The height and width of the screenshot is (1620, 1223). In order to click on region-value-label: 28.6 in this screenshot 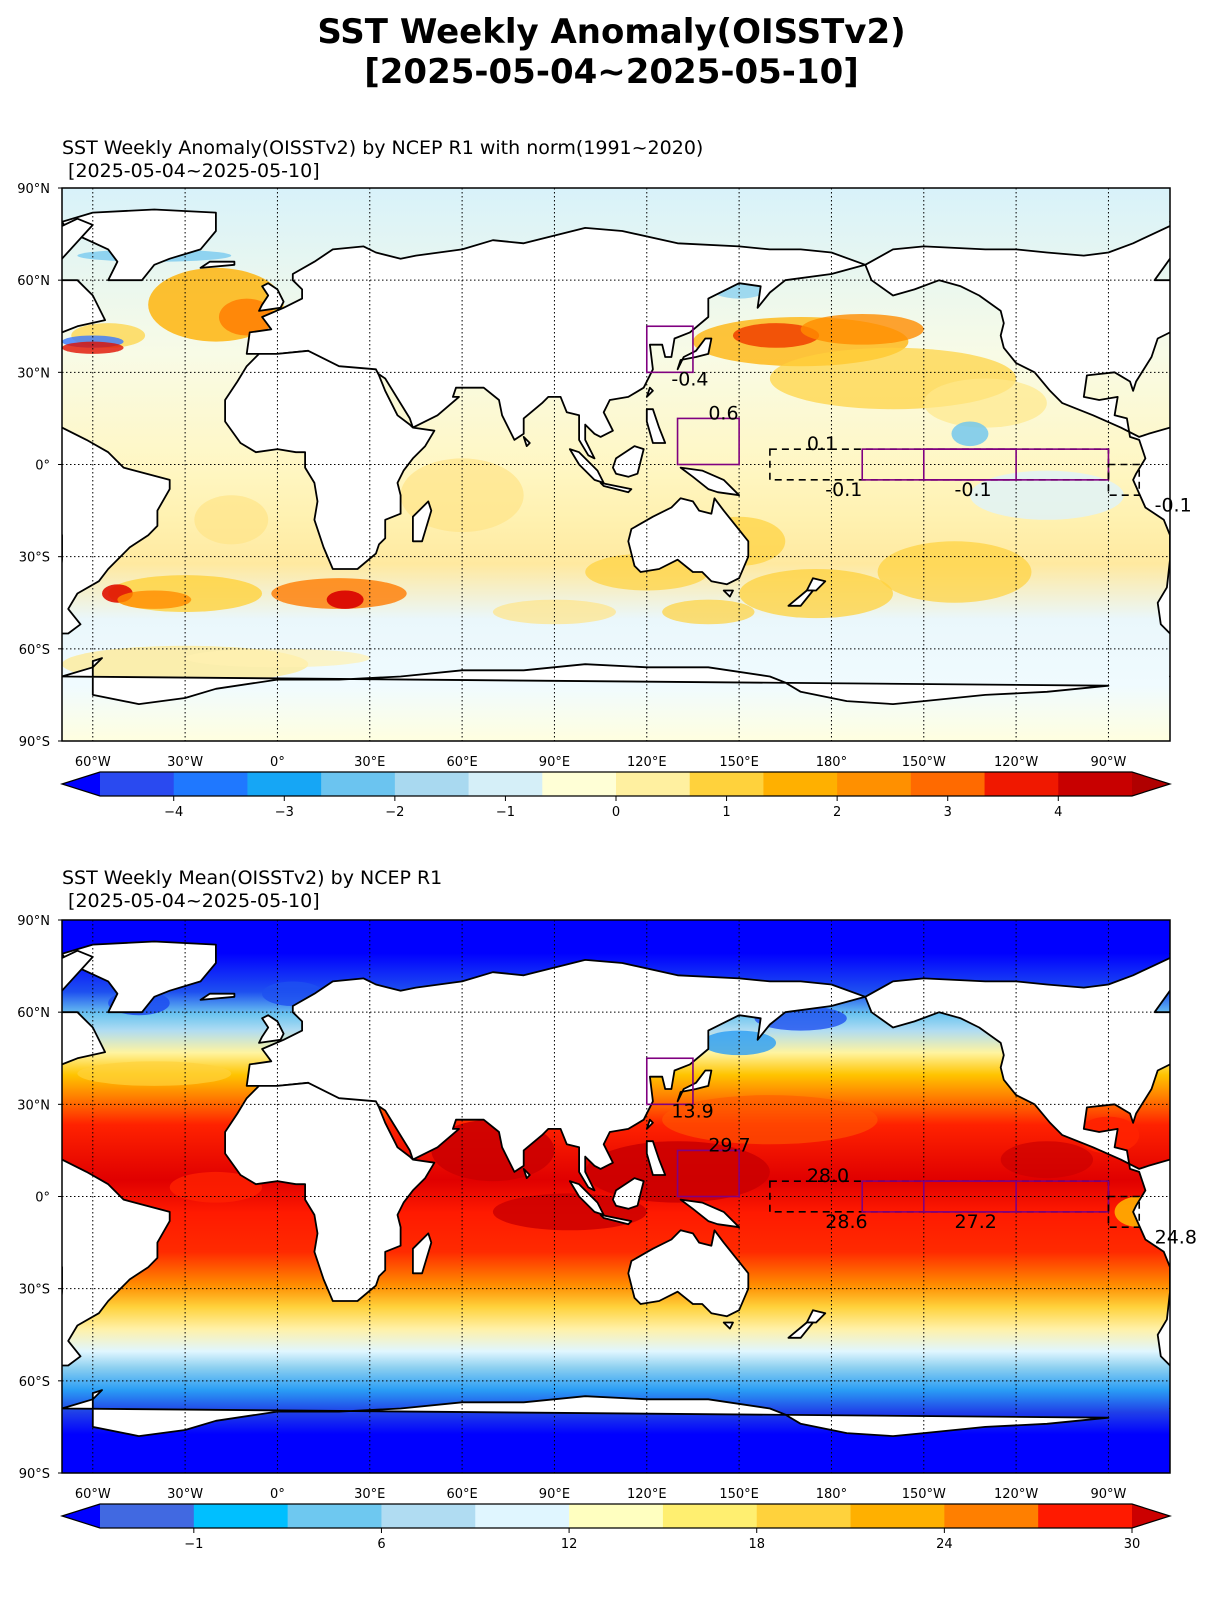, I will do `click(846, 1222)`.